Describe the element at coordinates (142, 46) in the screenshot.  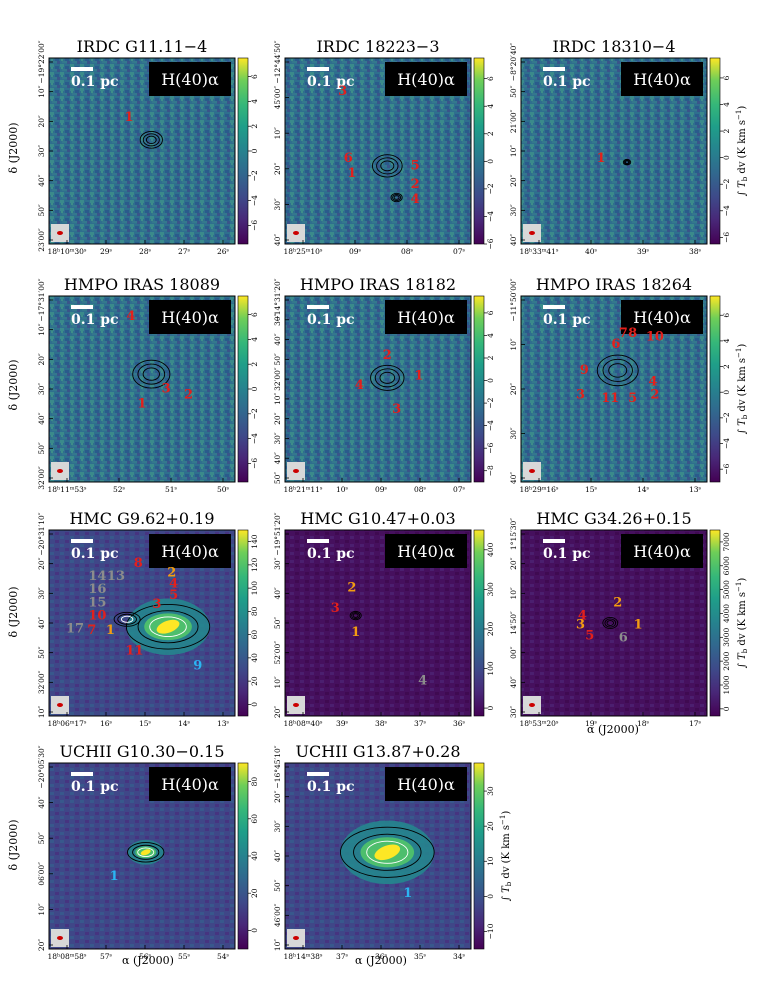
I see `panel-title: IRDC G11.11−4` at that location.